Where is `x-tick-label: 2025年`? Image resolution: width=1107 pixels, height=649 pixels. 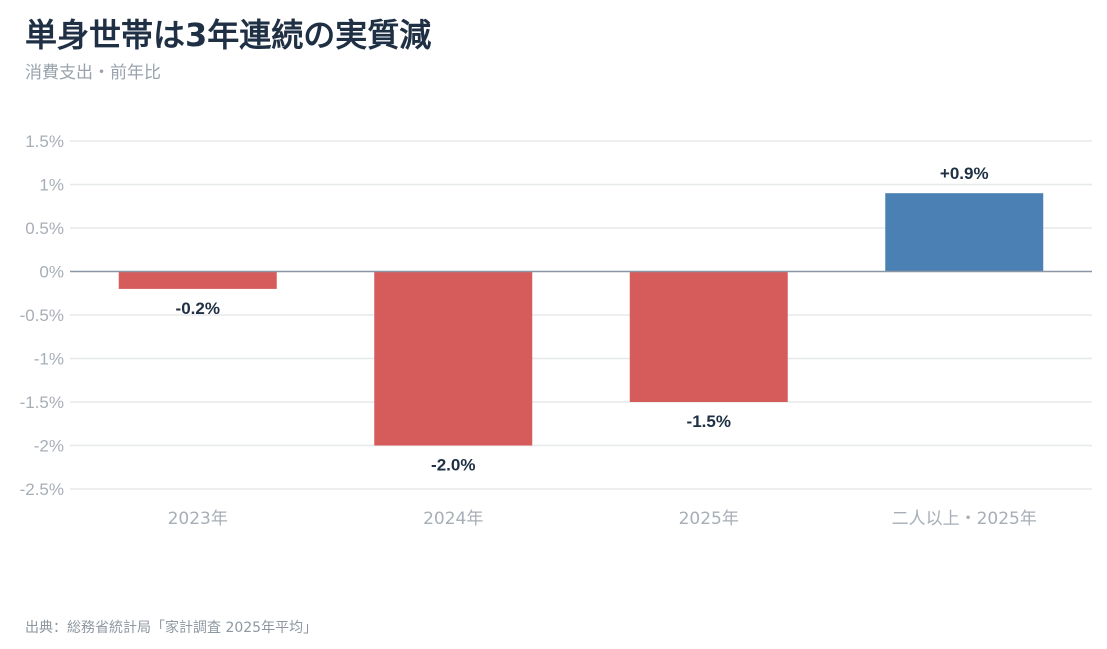
x-tick-label: 2025年 is located at coordinates (709, 519).